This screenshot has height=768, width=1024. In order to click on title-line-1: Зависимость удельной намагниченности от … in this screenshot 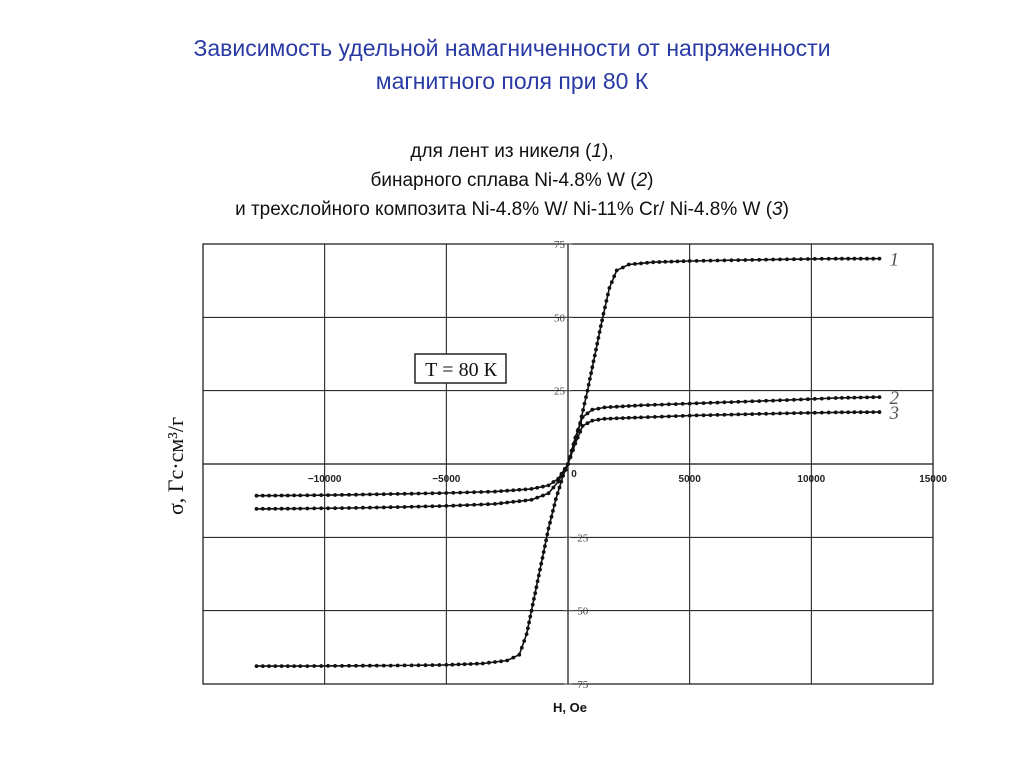, I will do `click(512, 48)`.